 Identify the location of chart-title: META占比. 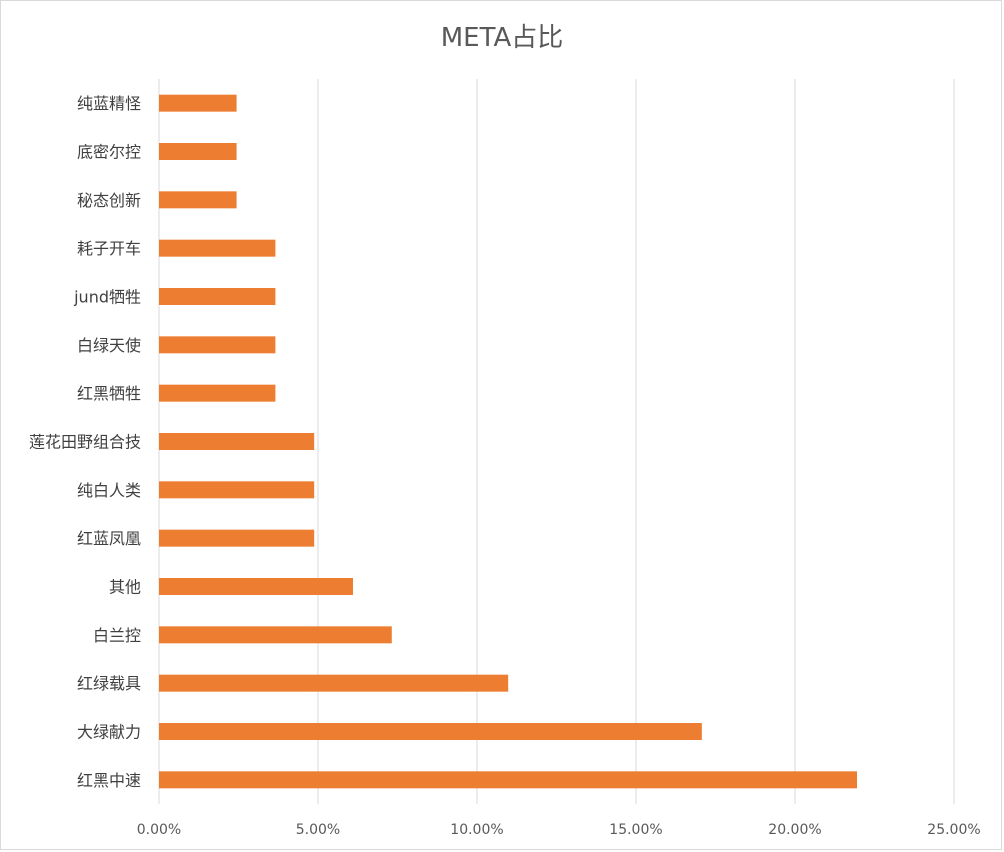
(502, 38).